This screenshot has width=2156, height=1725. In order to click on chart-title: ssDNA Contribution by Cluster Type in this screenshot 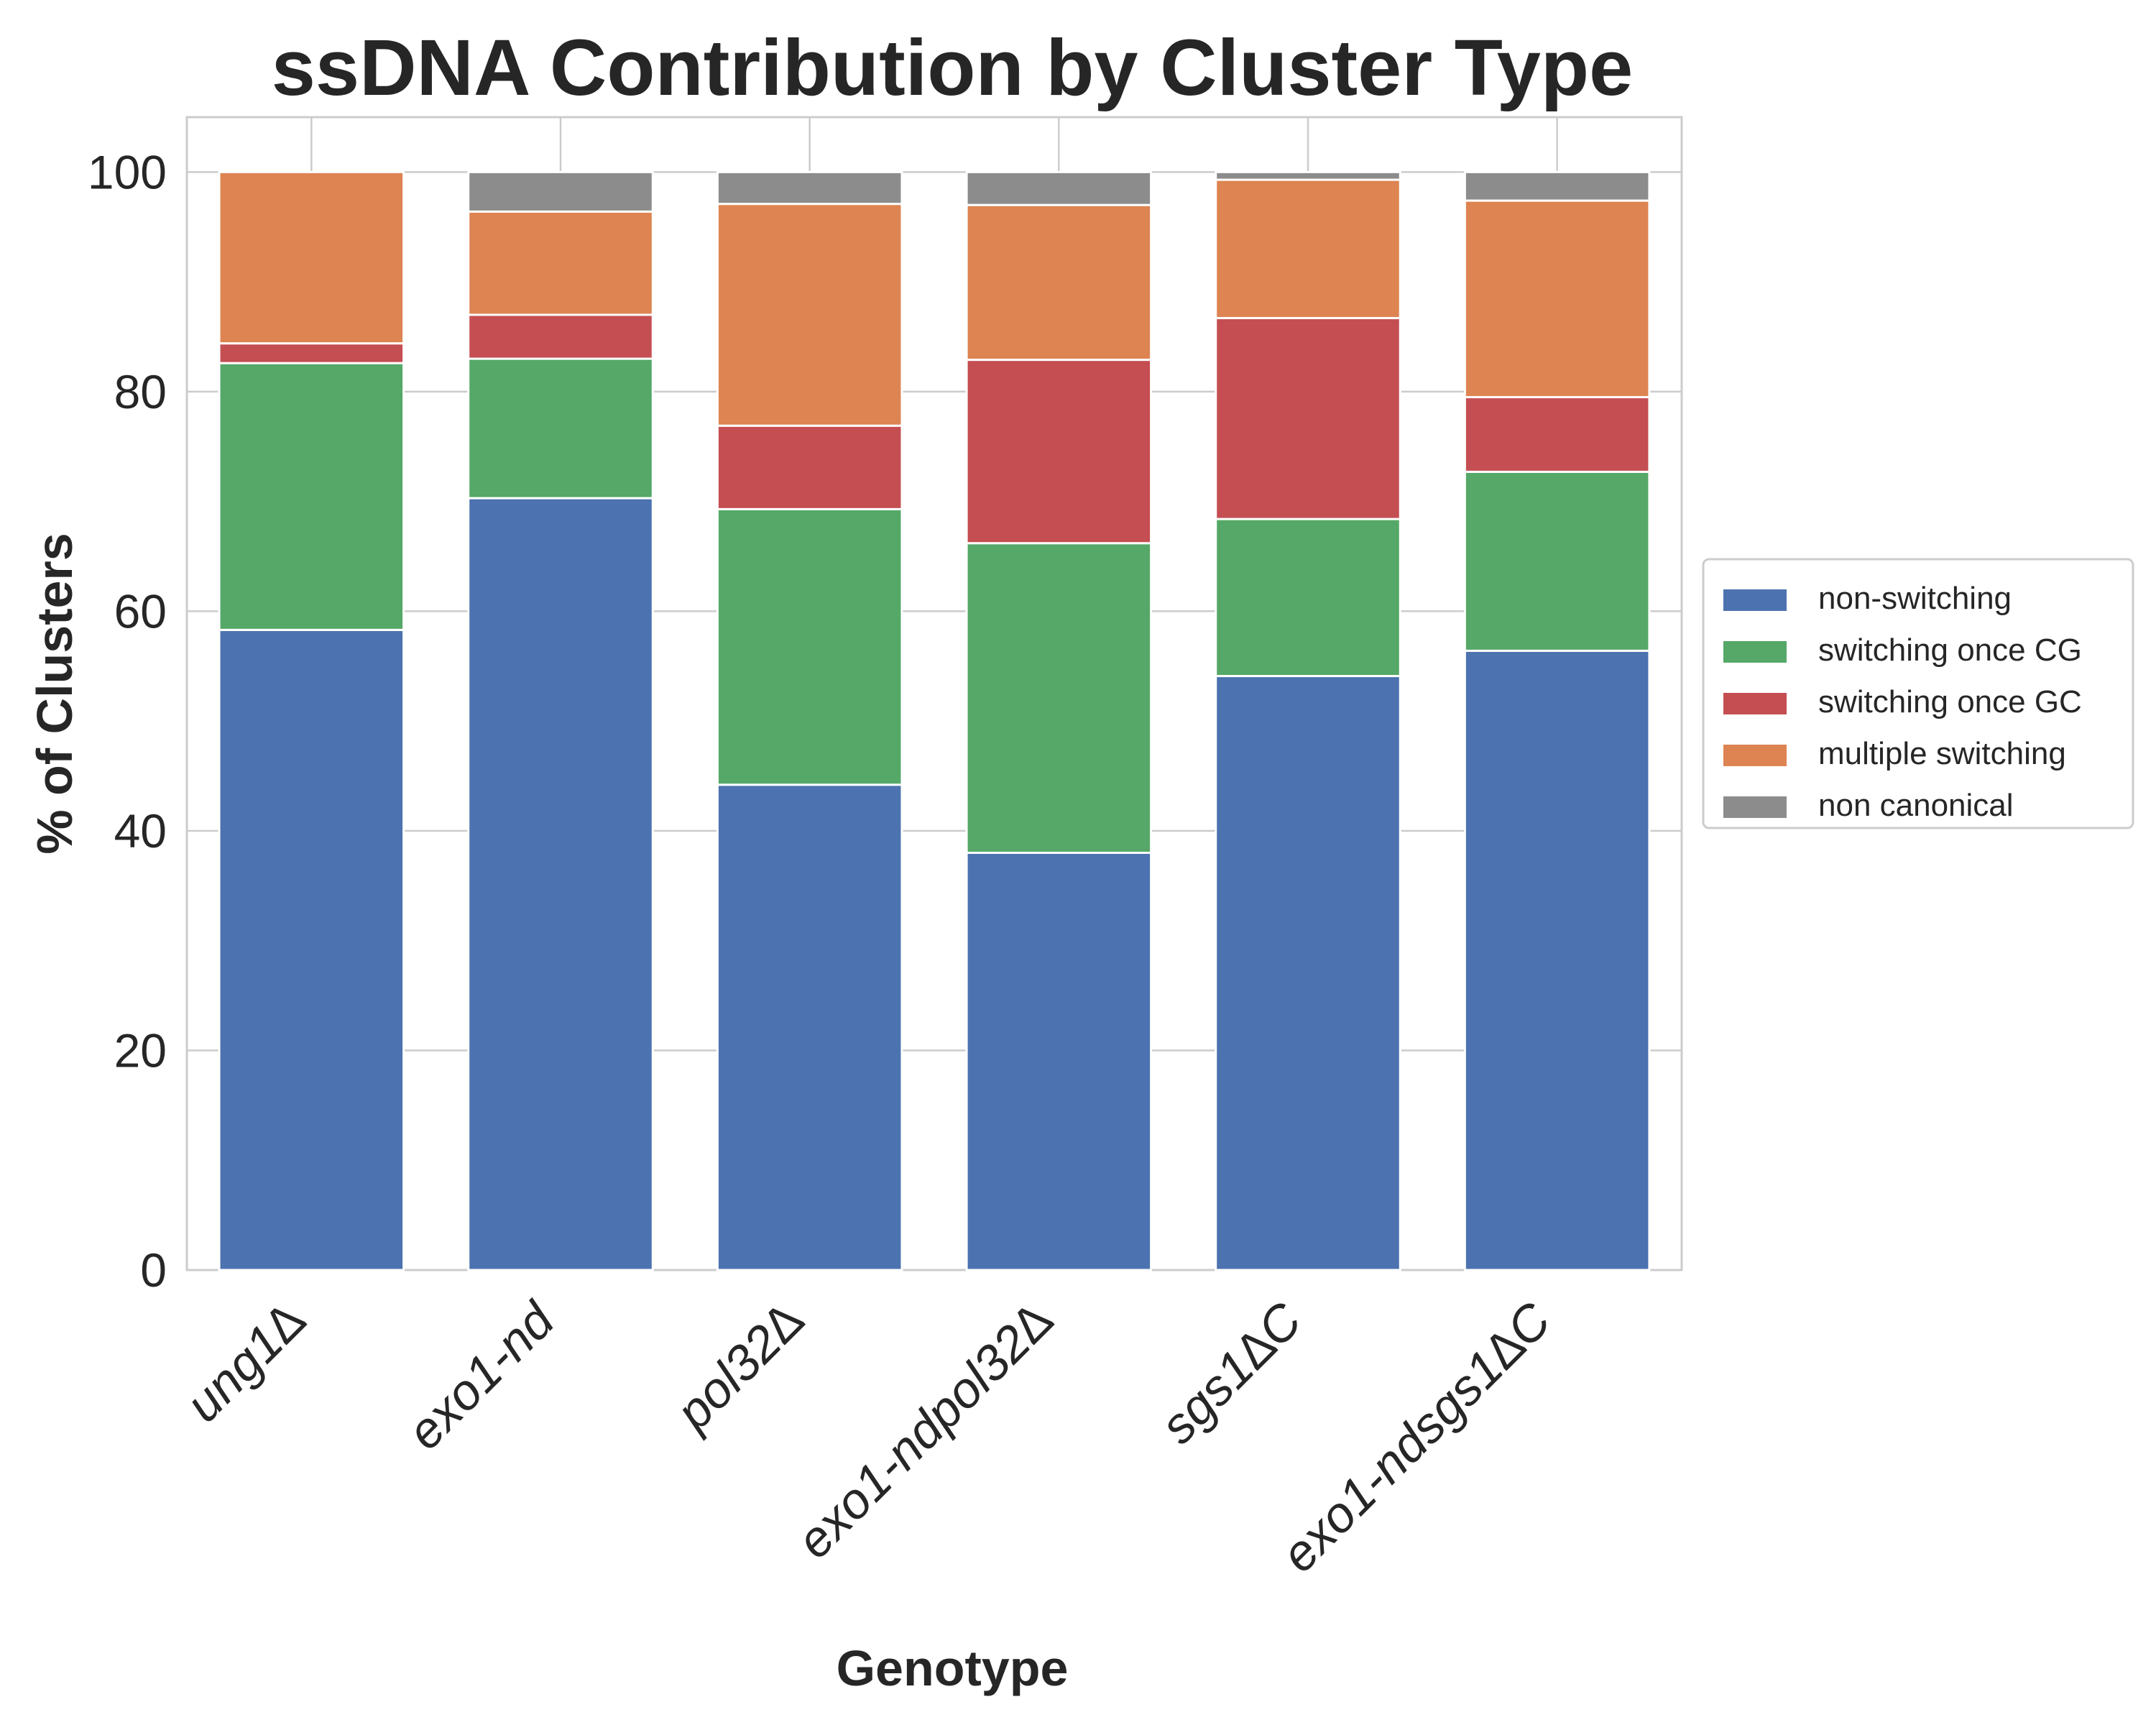, I will do `click(953, 68)`.